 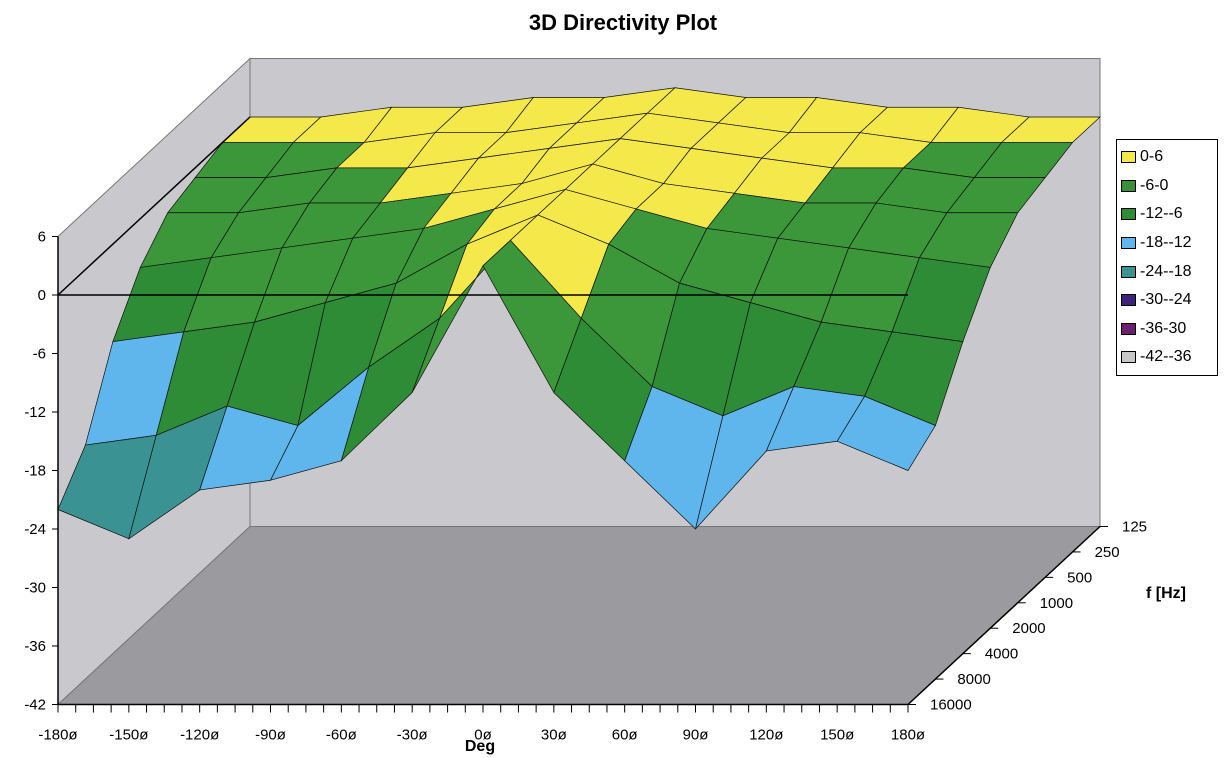 I want to click on y-tick-label: -6, so click(x=39, y=354).